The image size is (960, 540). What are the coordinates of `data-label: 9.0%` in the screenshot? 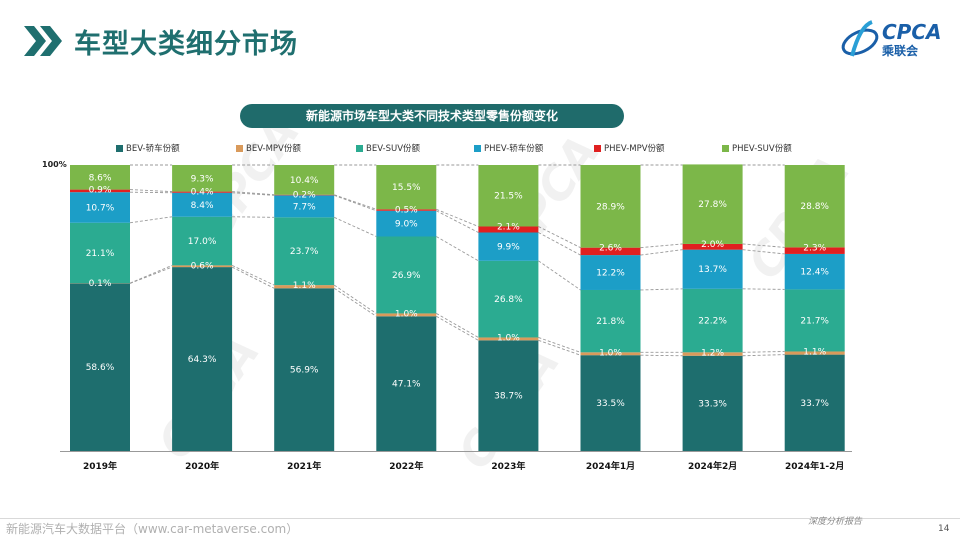 It's located at (406, 225).